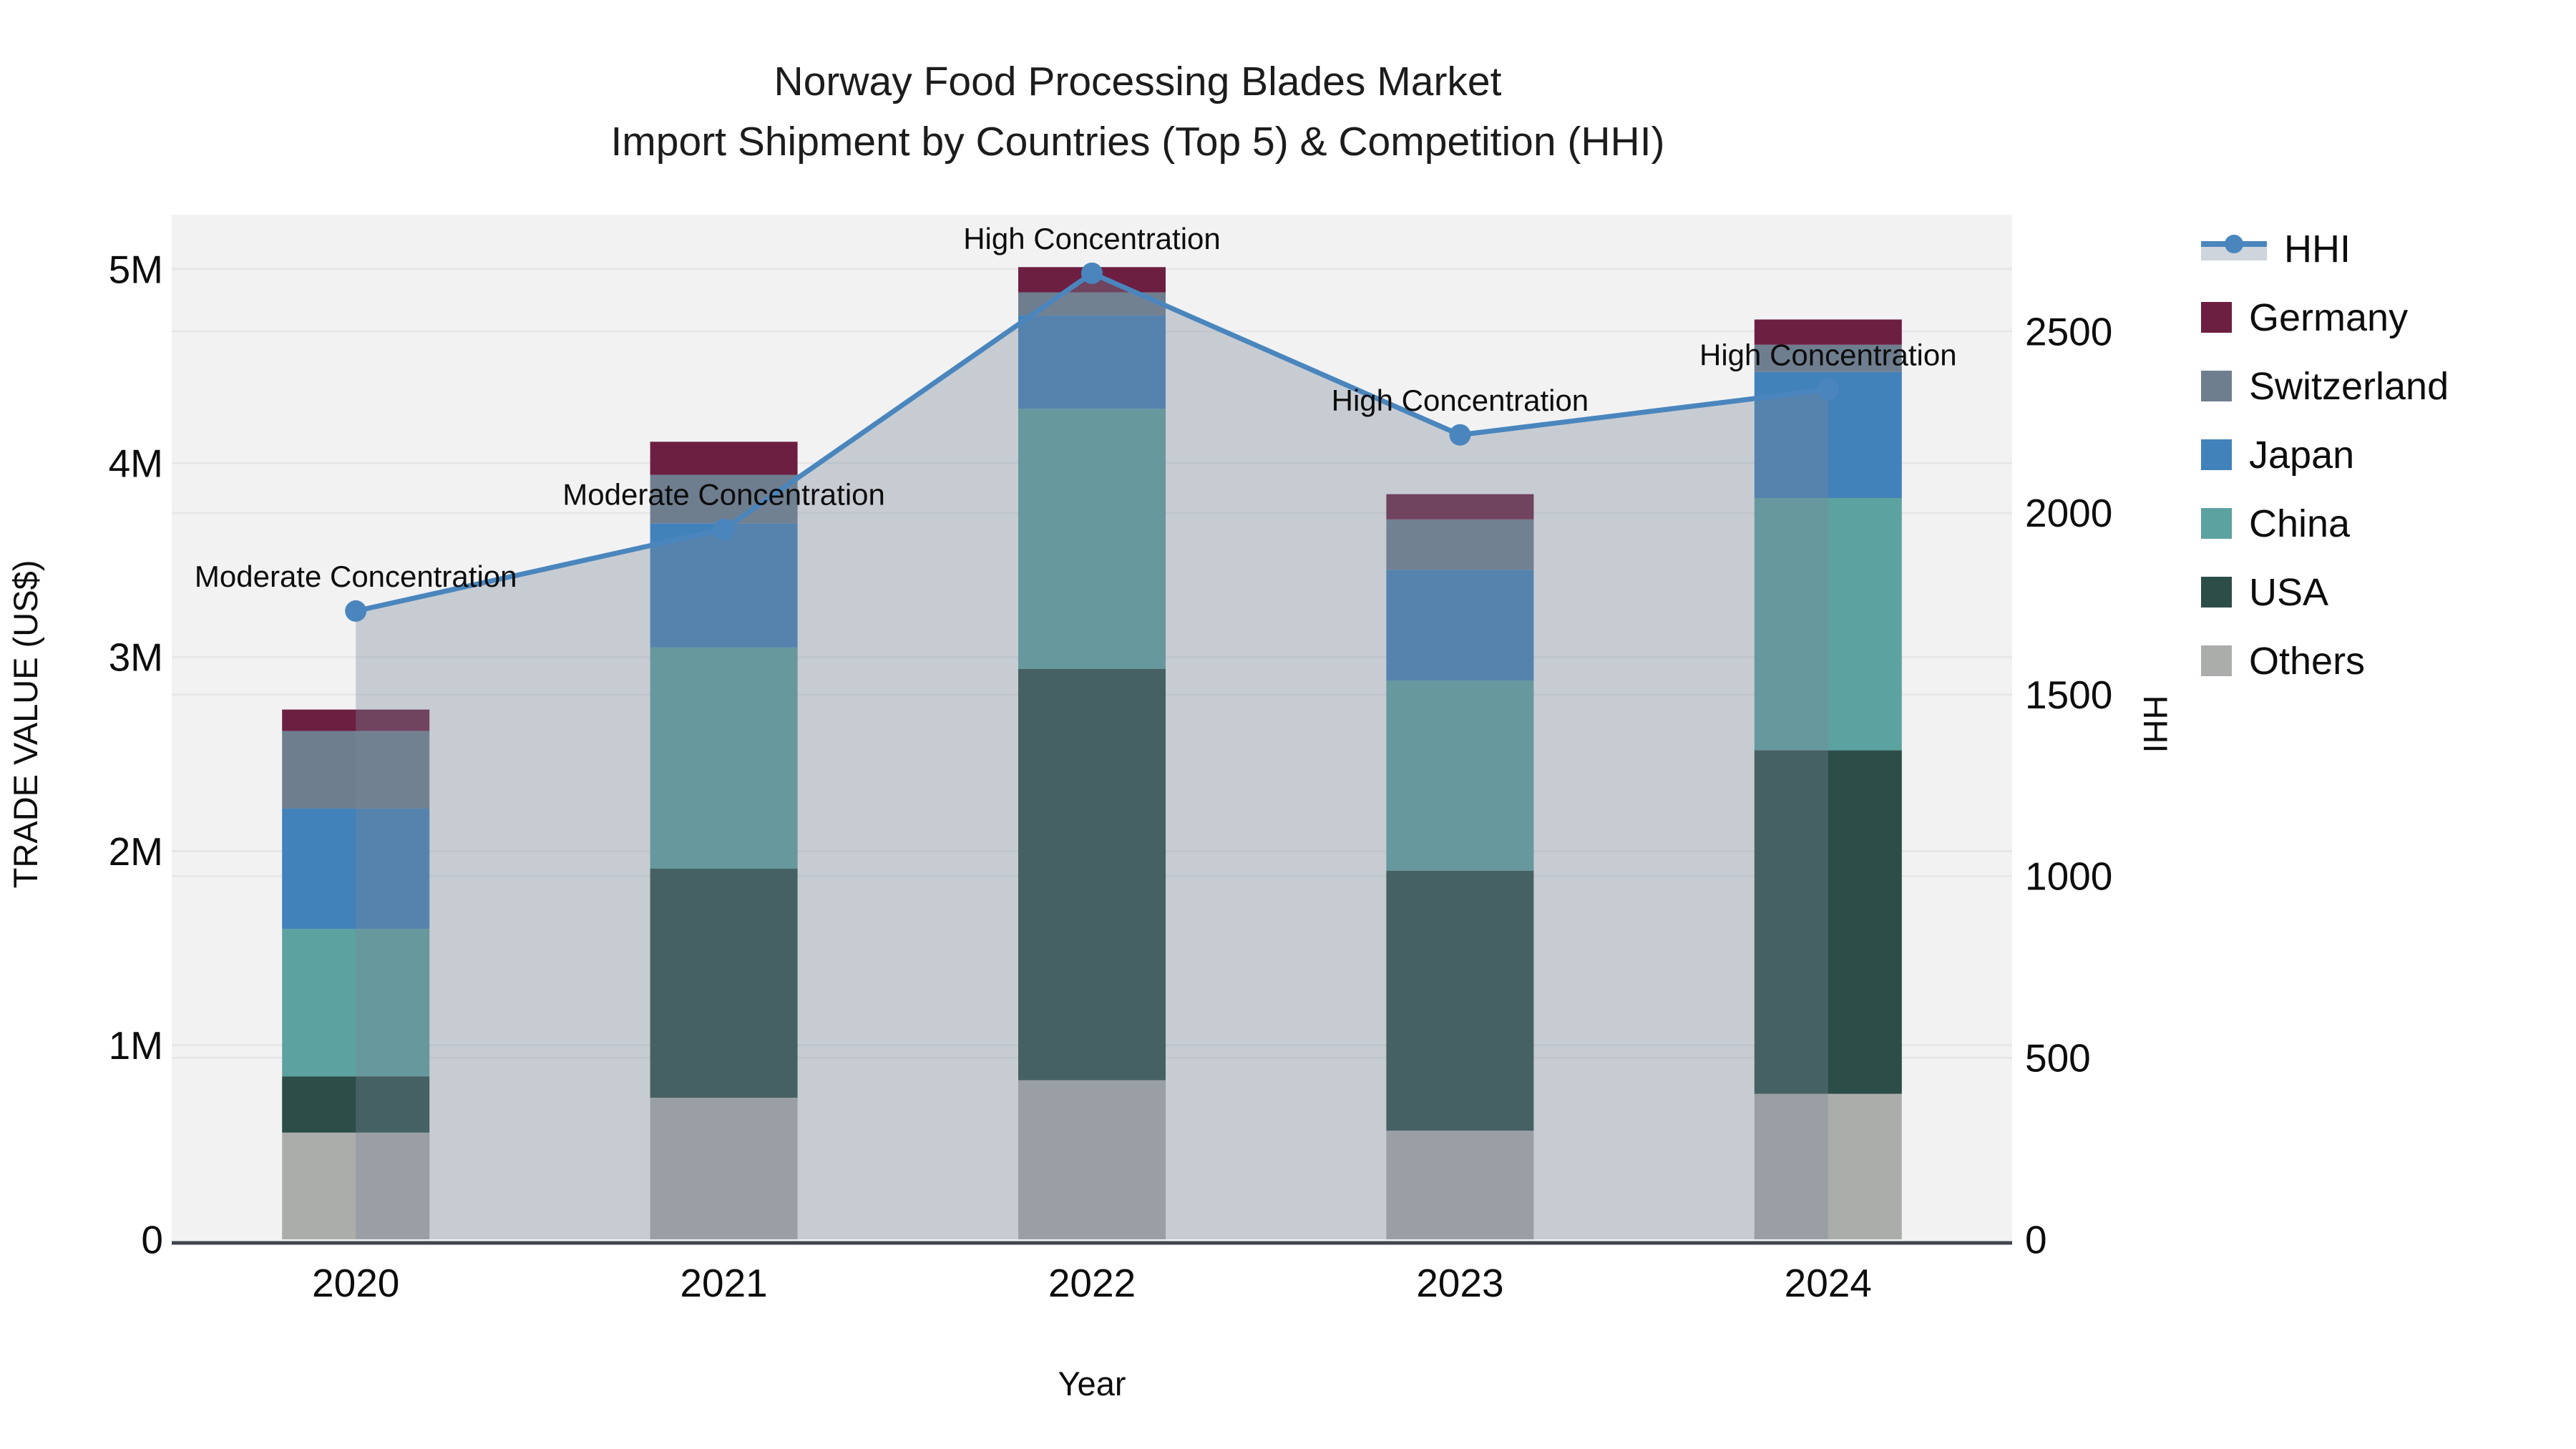  What do you see at coordinates (1092, 273) in the screenshot?
I see `hhi-marker-2022` at bounding box center [1092, 273].